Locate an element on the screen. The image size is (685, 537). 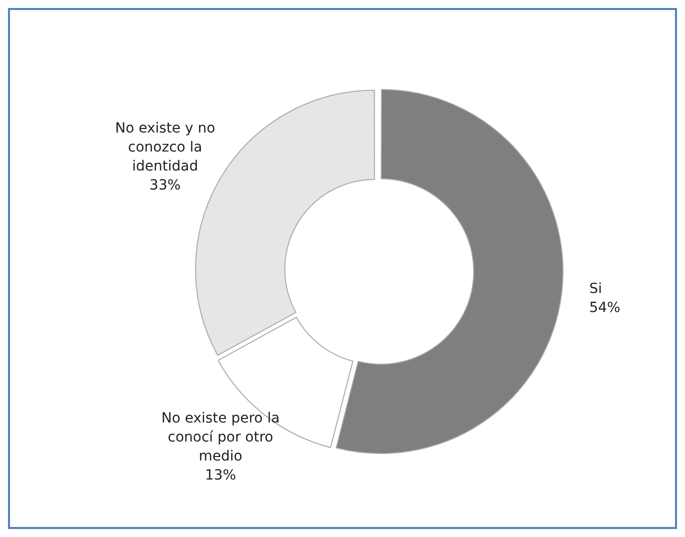
slice-label: No existe y no conozco la identidad is located at coordinates (165, 147).